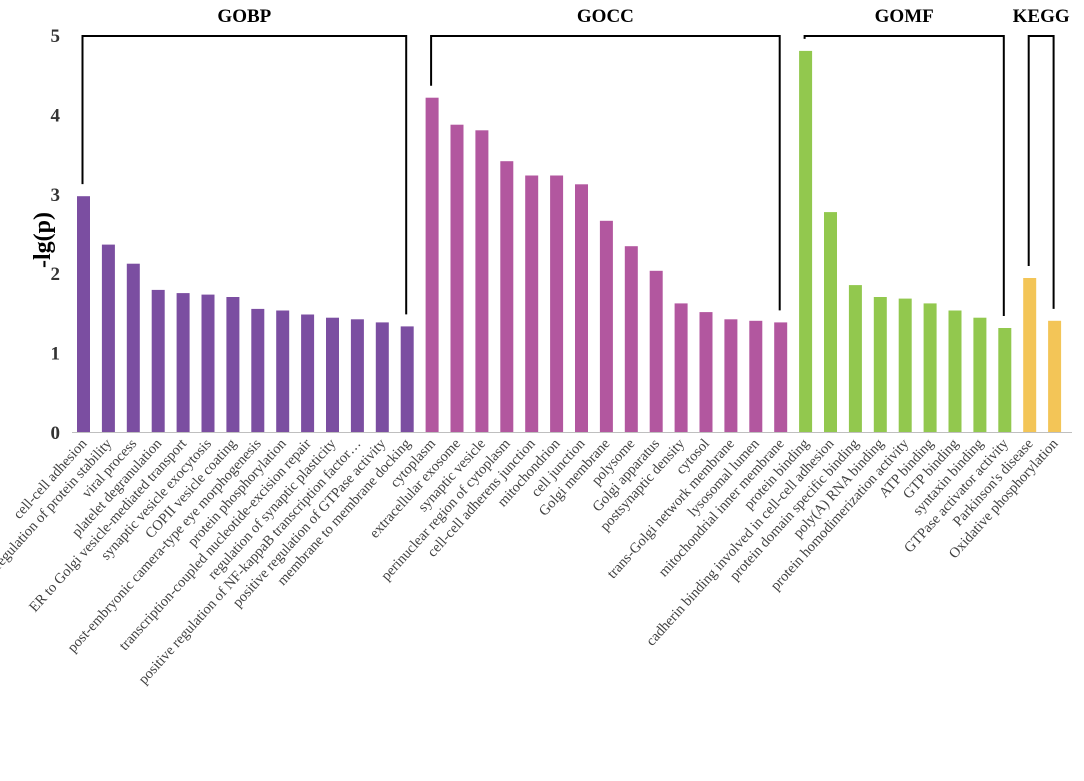 Image resolution: width=1084 pixels, height=781 pixels. I want to click on y-tick-label: 4, so click(56, 115).